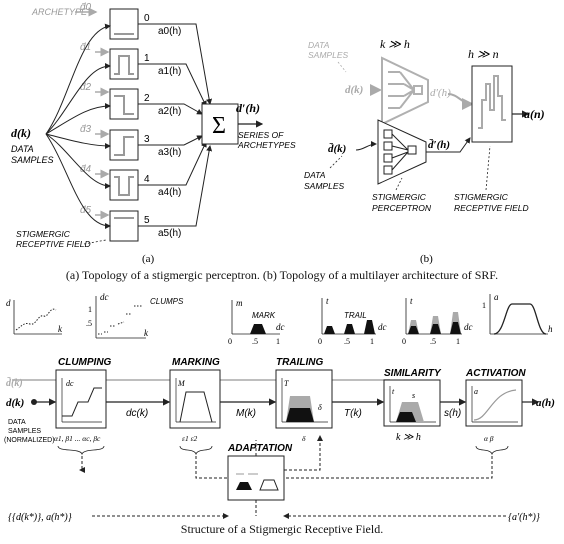 This screenshot has width=564, height=544. What do you see at coordinates (299, 362) in the screenshot?
I see `stage-trailing: TRAILING` at bounding box center [299, 362].